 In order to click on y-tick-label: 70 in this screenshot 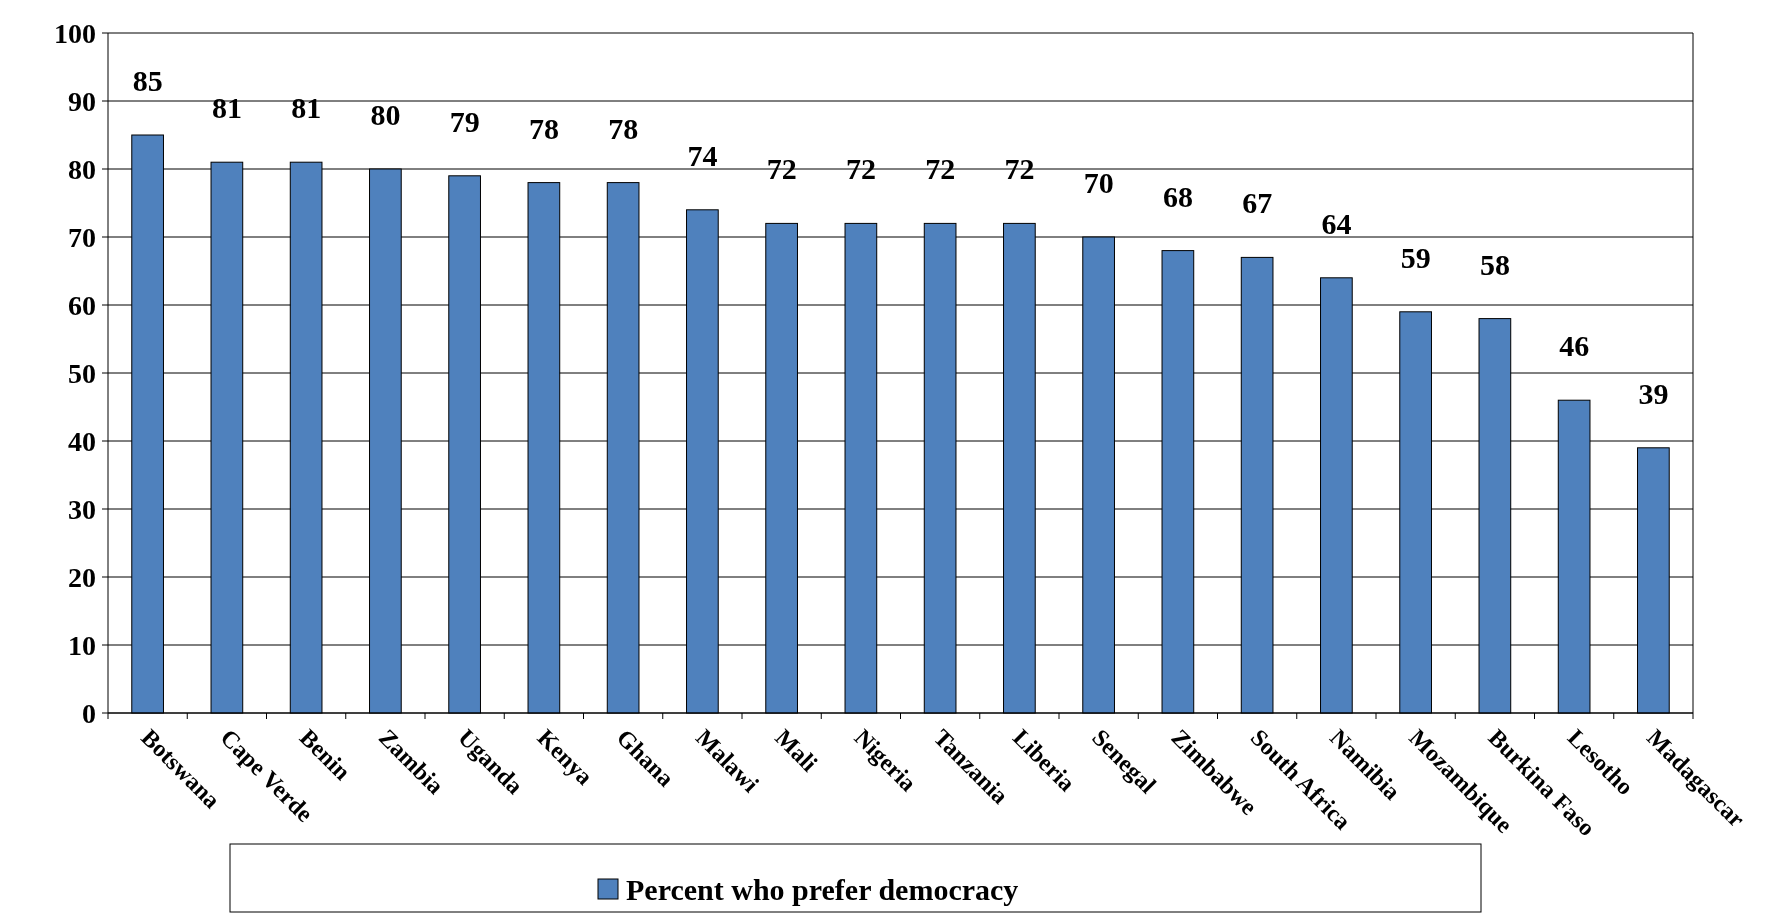, I will do `click(82, 237)`.